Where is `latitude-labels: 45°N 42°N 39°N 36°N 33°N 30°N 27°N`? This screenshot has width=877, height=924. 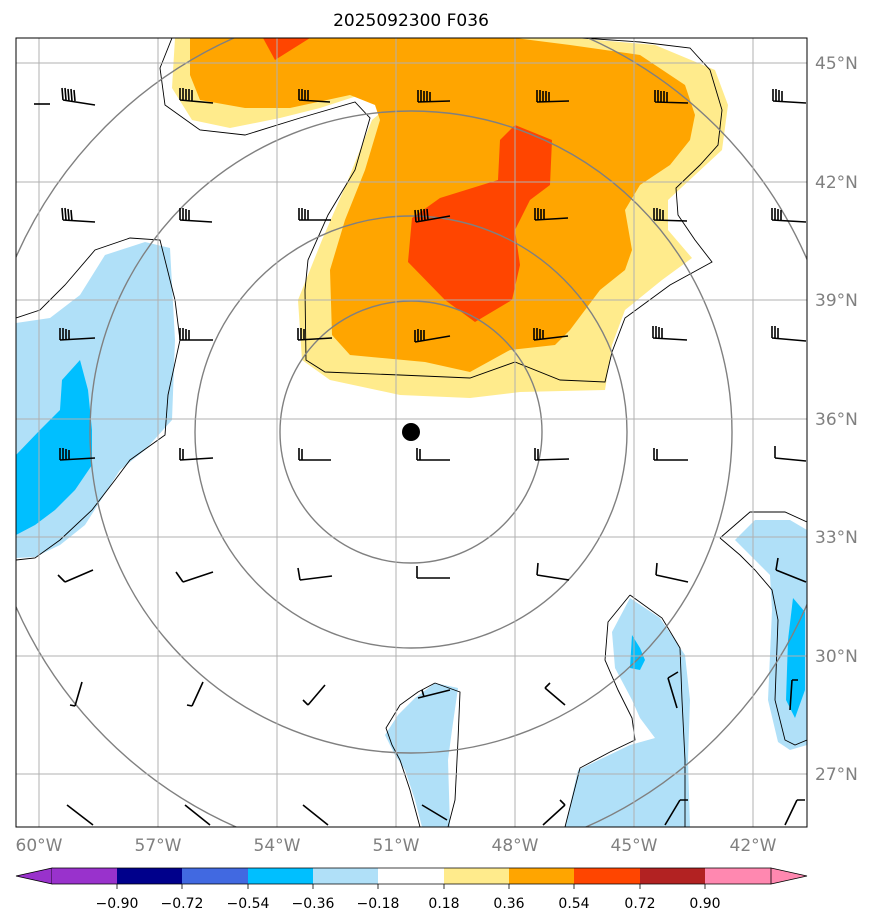
latitude-labels: 45°N 42°N 39°N 36°N 33°N 30°N 27°N is located at coordinates (836, 419).